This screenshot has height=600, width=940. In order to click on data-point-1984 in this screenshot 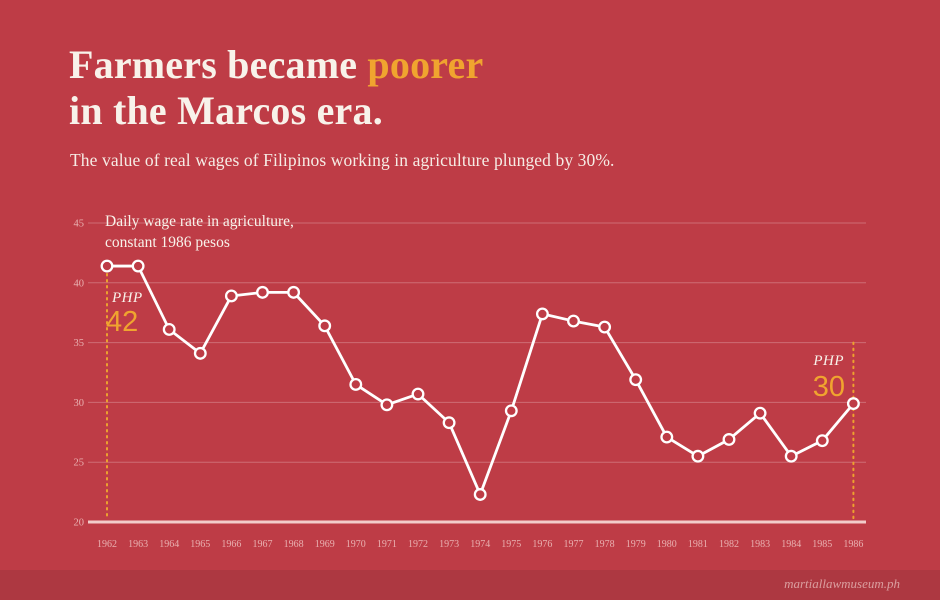, I will do `click(791, 456)`.